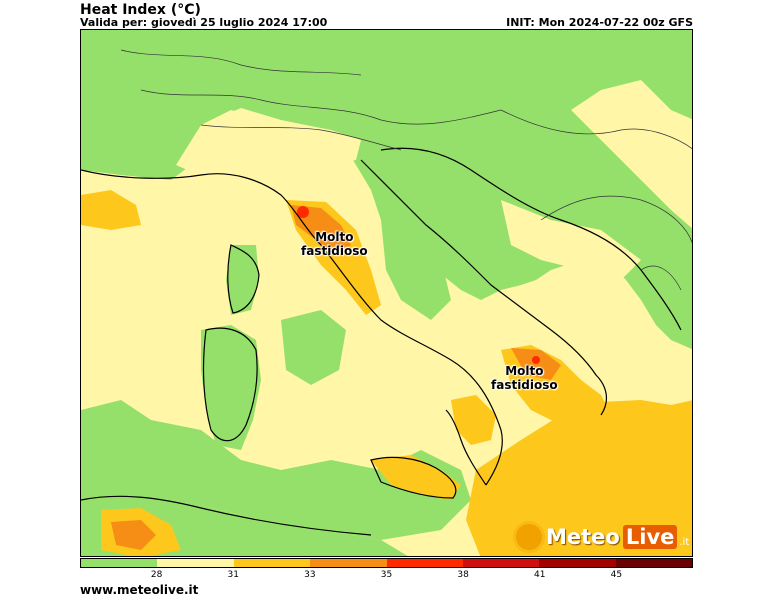 Image resolution: width=775 pixels, height=599 pixels. What do you see at coordinates (276, 470) in the screenshot?
I see `green-southwest` at bounding box center [276, 470].